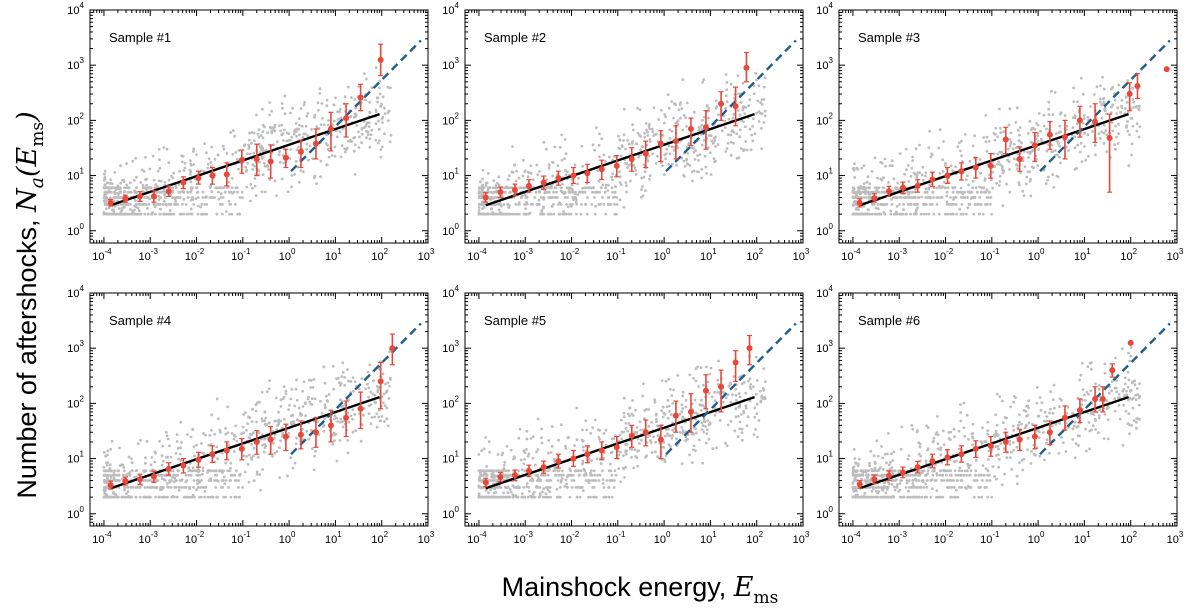 Image resolution: width=1199 pixels, height=611 pixels. Describe the element at coordinates (75, 458) in the screenshot. I see `y-tick-label: 10¹` at that location.